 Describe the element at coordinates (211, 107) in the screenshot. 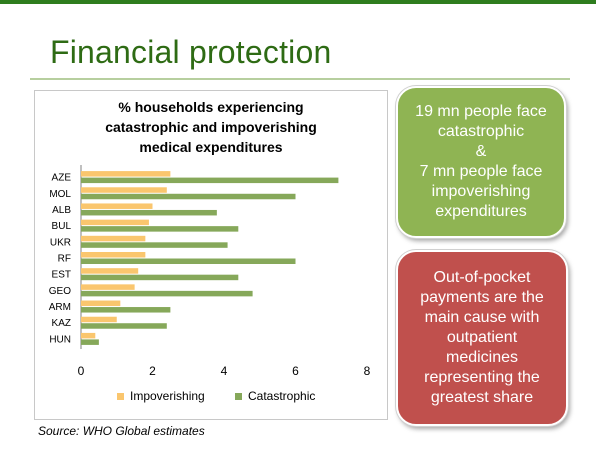

I see `chart-title-line: % households experiencing` at that location.